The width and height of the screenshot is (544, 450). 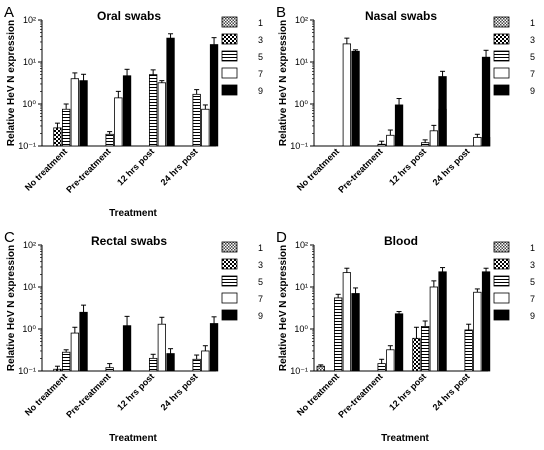 What do you see at coordinates (401, 16) in the screenshot?
I see `panel-title: Nasal swabs` at bounding box center [401, 16].